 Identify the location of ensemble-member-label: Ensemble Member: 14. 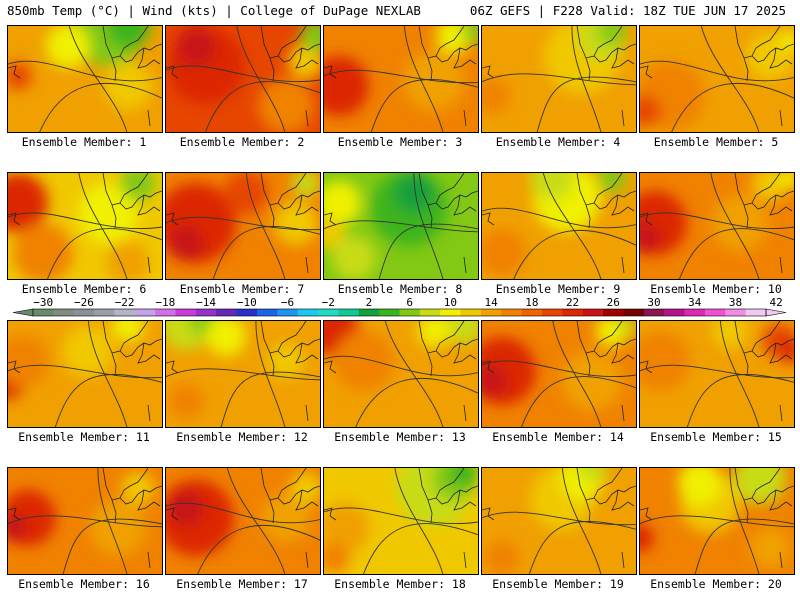
(558, 437).